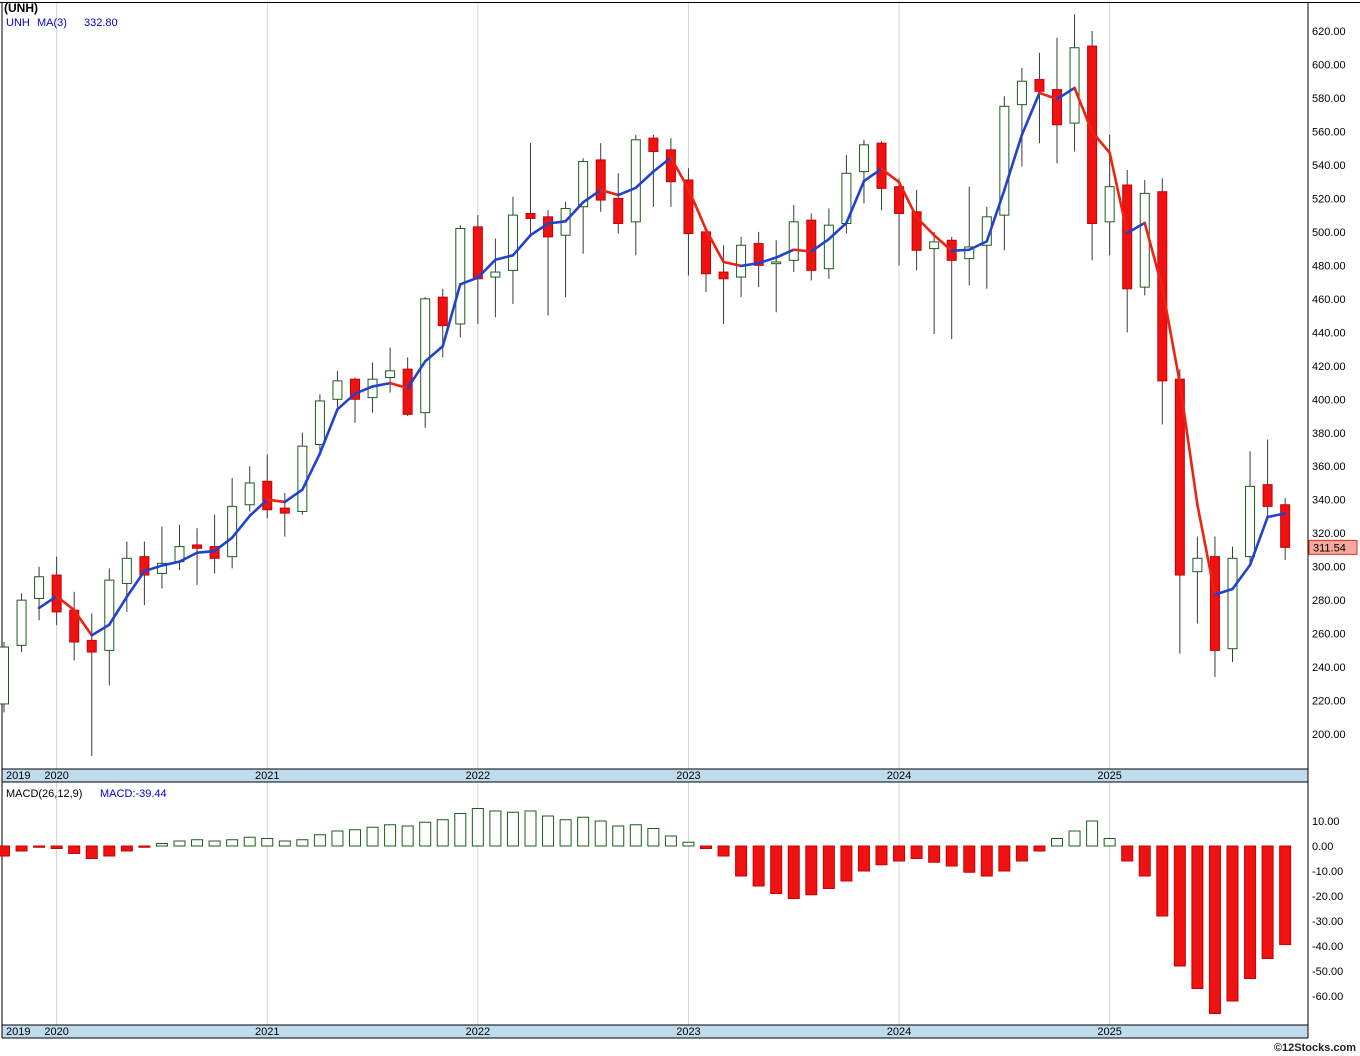 This screenshot has width=1360, height=1056. Describe the element at coordinates (1327, 872) in the screenshot. I see `macd-axis-label: -10.00` at that location.